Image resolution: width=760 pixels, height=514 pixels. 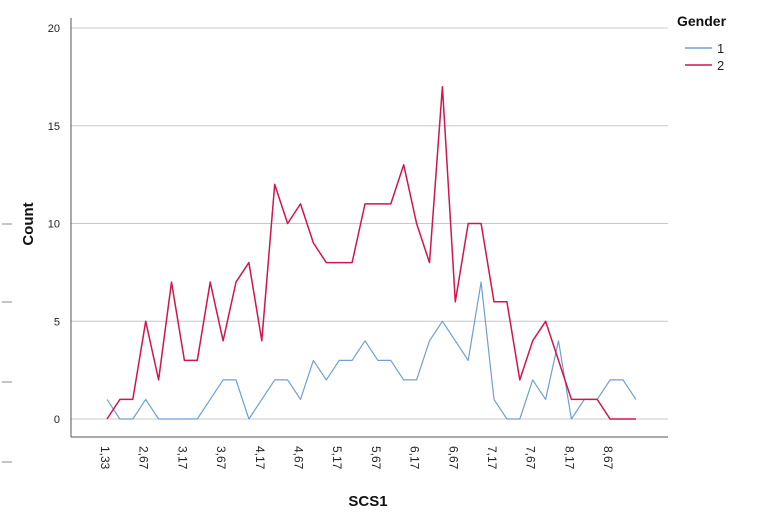 What do you see at coordinates (54, 127) in the screenshot?
I see `y-tick-label: 15` at bounding box center [54, 127].